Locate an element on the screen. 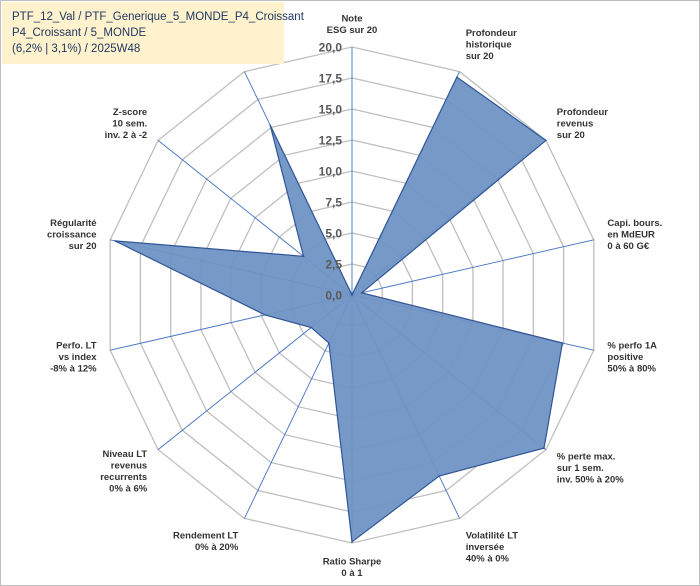  axis-label: Profondeur historique sur 20 is located at coordinates (491, 45).